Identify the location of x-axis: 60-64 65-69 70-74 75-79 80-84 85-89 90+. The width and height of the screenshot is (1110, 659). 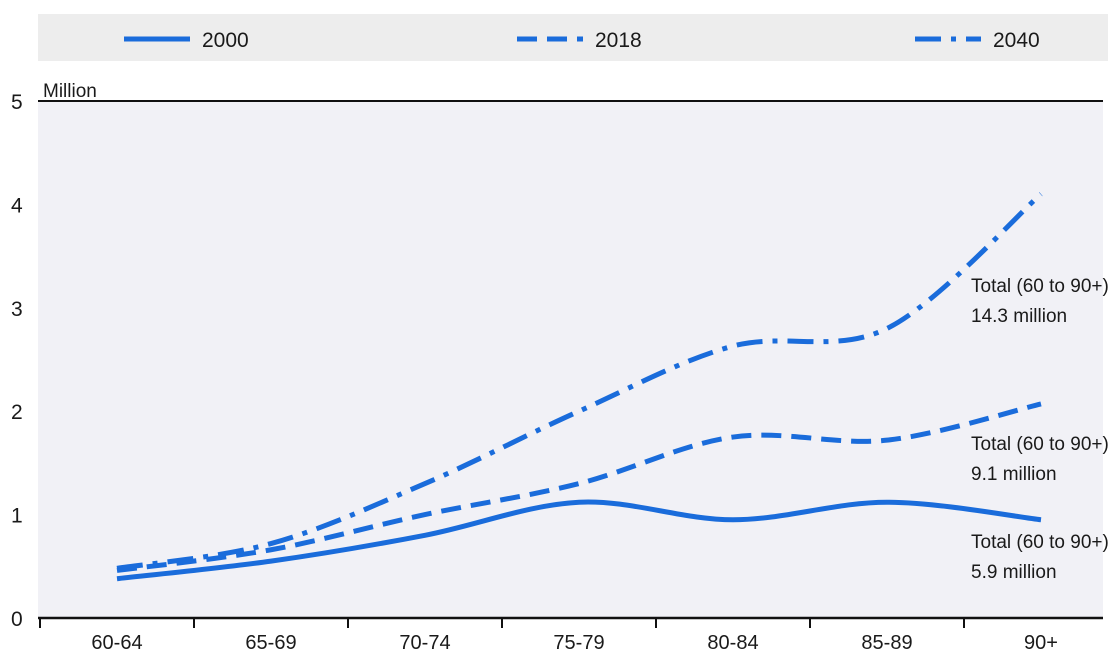
(570, 635).